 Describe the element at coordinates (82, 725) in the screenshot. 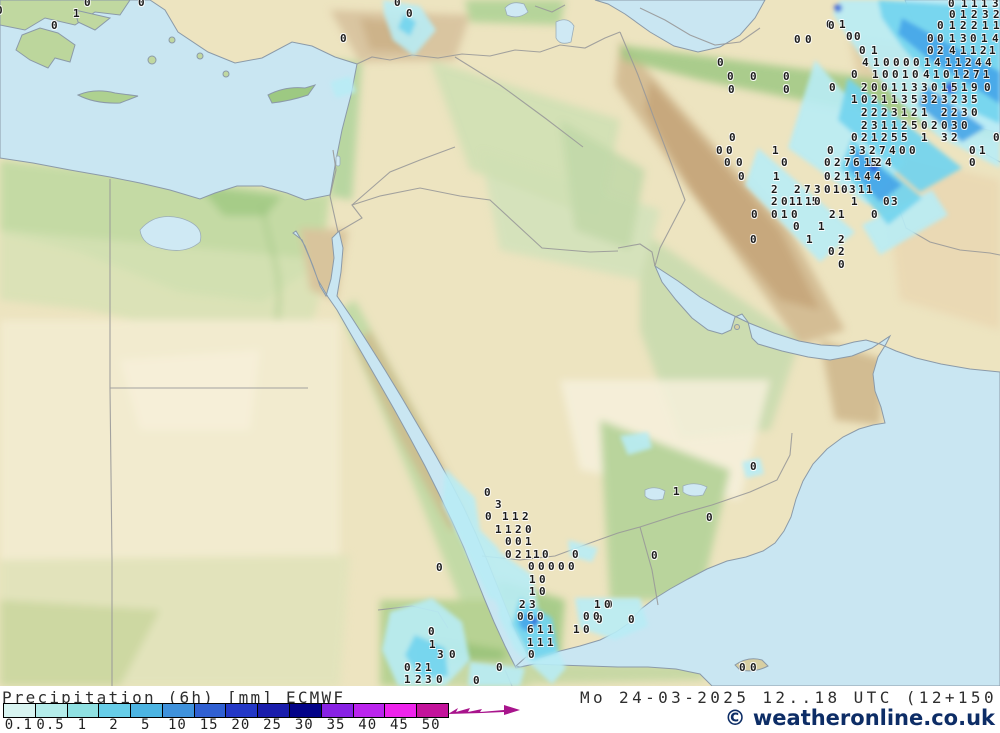

I see `scale-label: 1` at that location.